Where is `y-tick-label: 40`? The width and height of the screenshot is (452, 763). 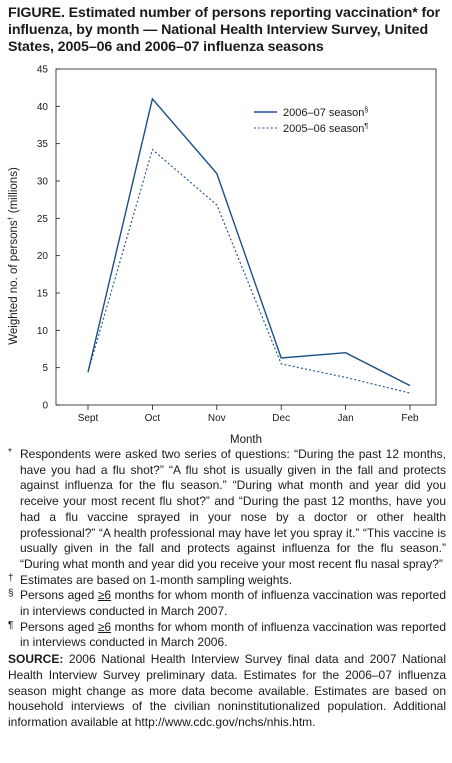
y-tick-label: 40 is located at coordinates (43, 107).